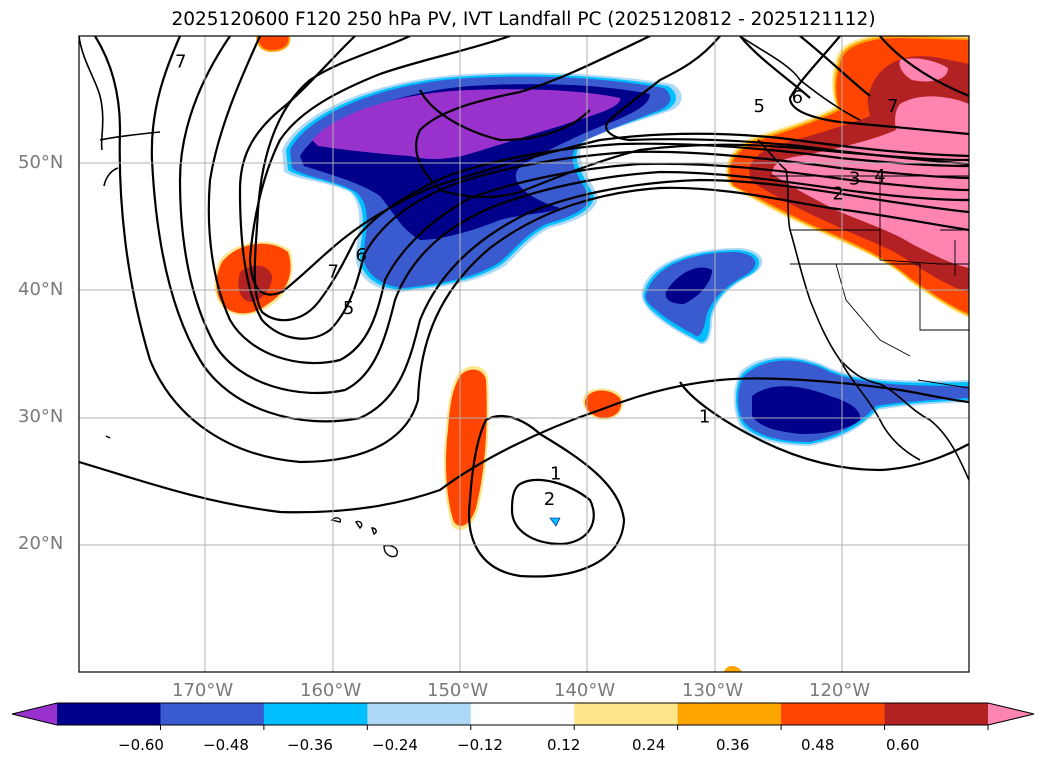 This screenshot has width=1047, height=765. What do you see at coordinates (733, 669) in the screenshot?
I see `positive-anomaly-bottom` at bounding box center [733, 669].